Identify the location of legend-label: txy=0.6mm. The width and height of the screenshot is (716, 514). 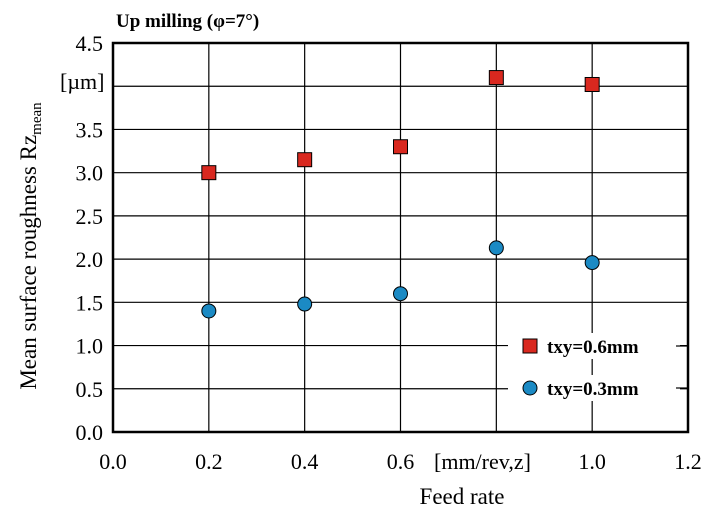
(593, 347).